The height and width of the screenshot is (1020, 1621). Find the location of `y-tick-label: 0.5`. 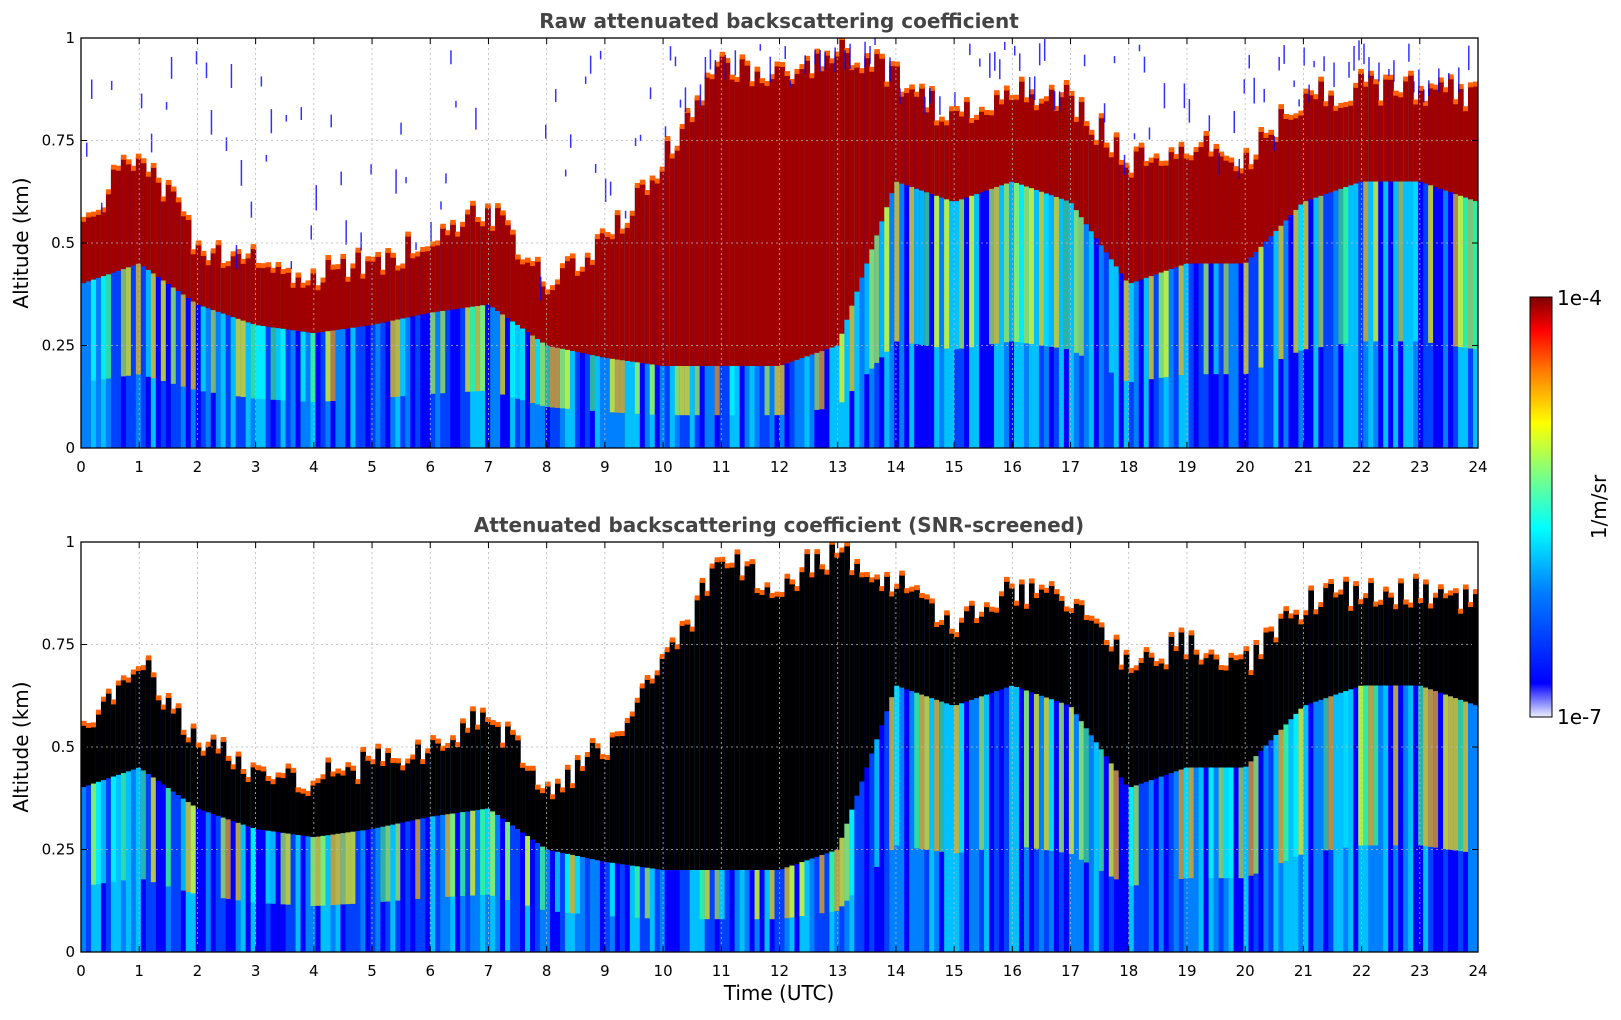

y-tick-label: 0.5 is located at coordinates (63, 747).